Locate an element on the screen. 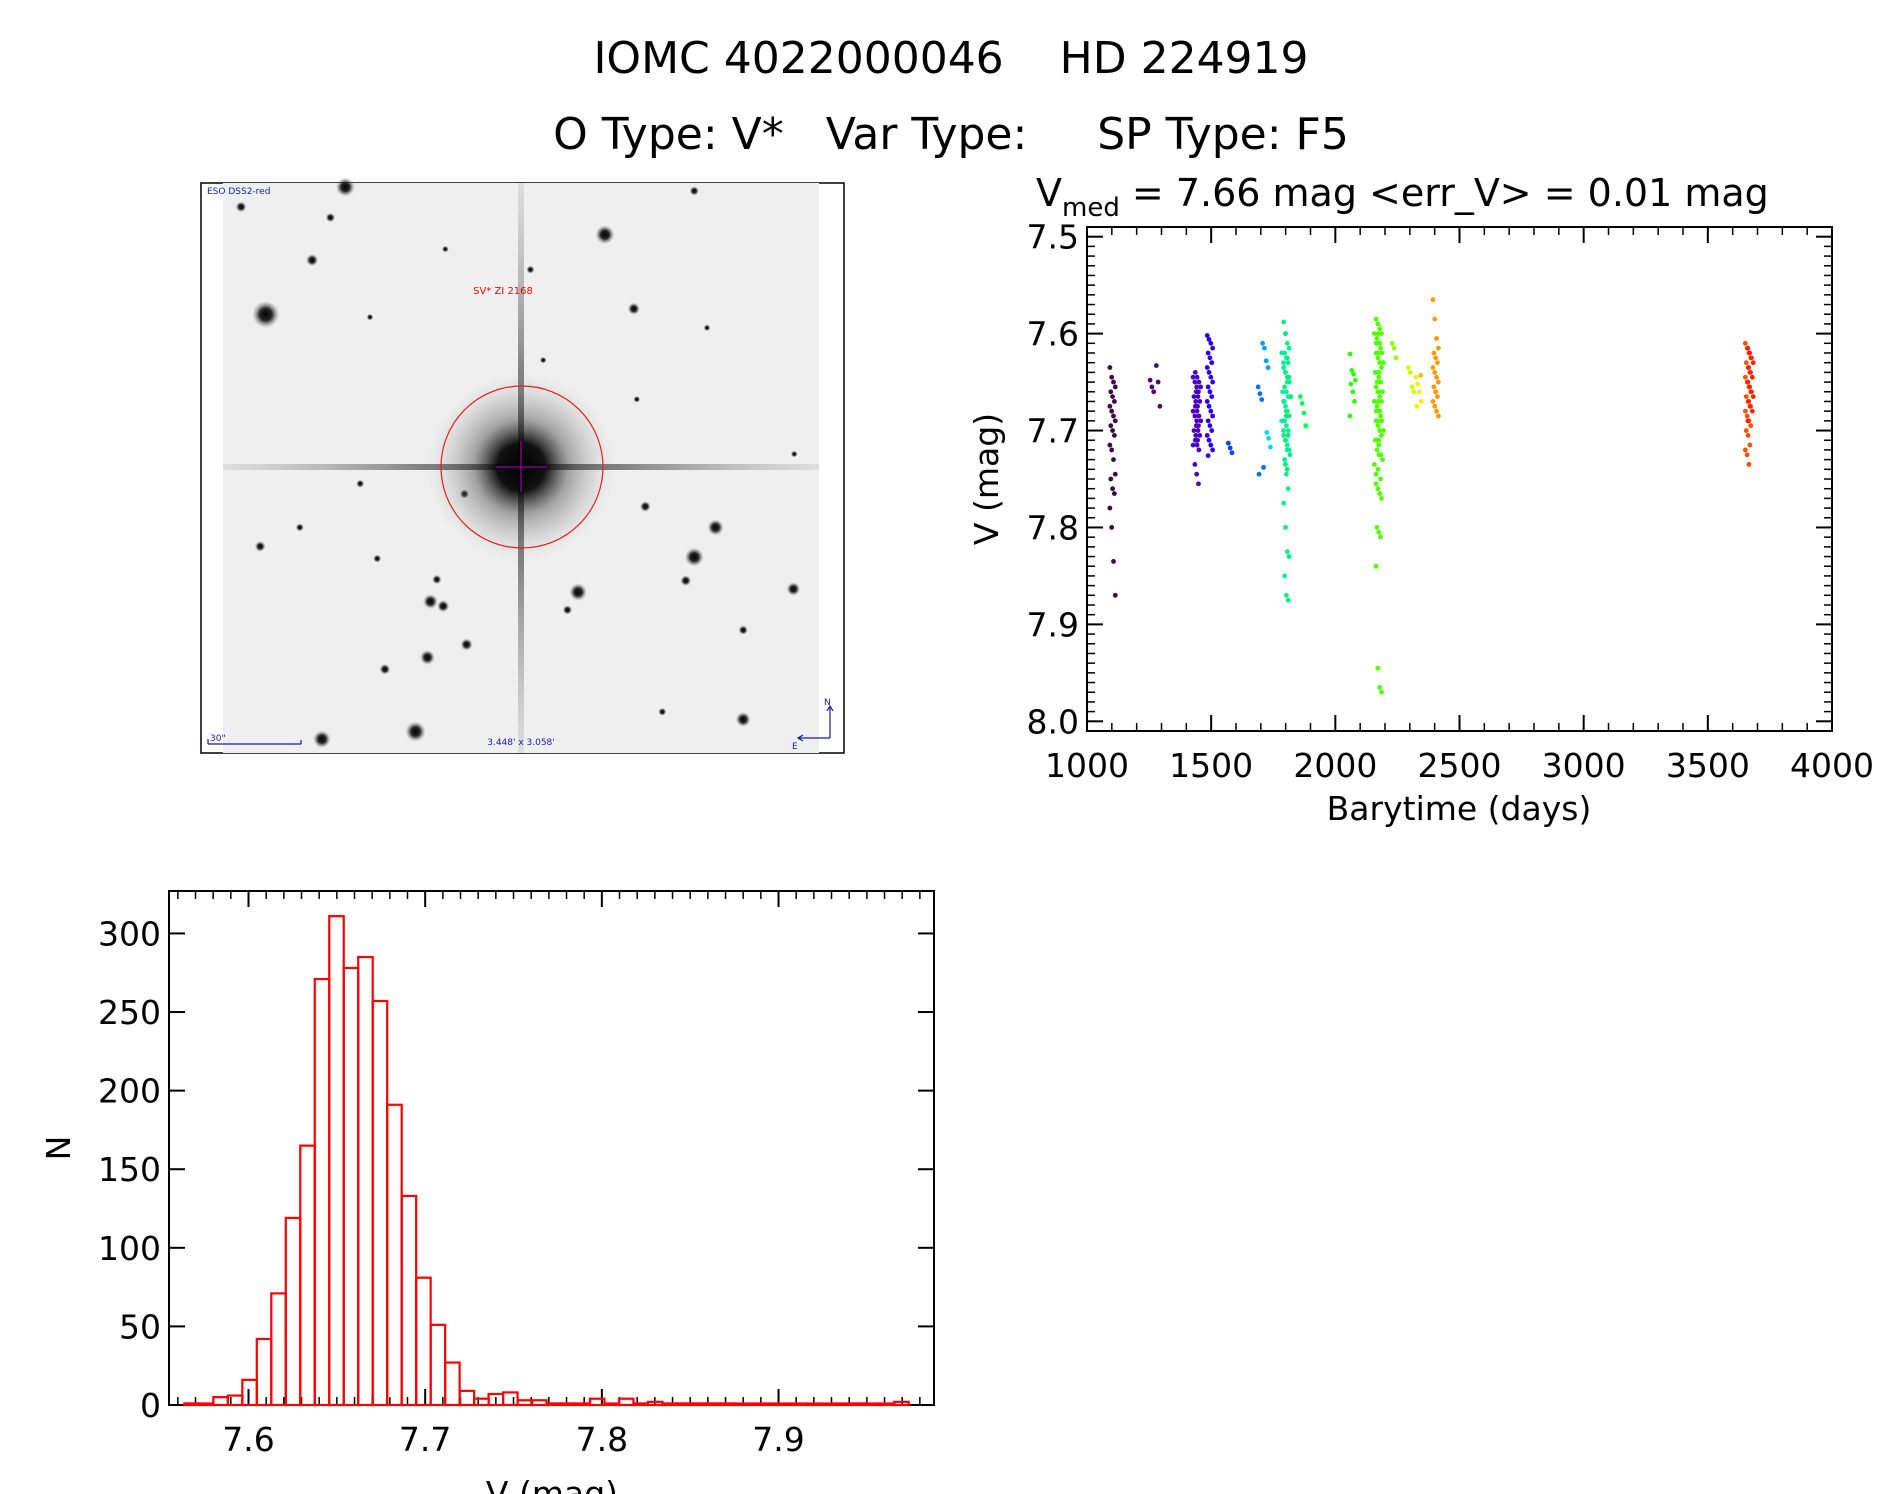  light-curve-x-tick-label: 3500 is located at coordinates (1708, 765).